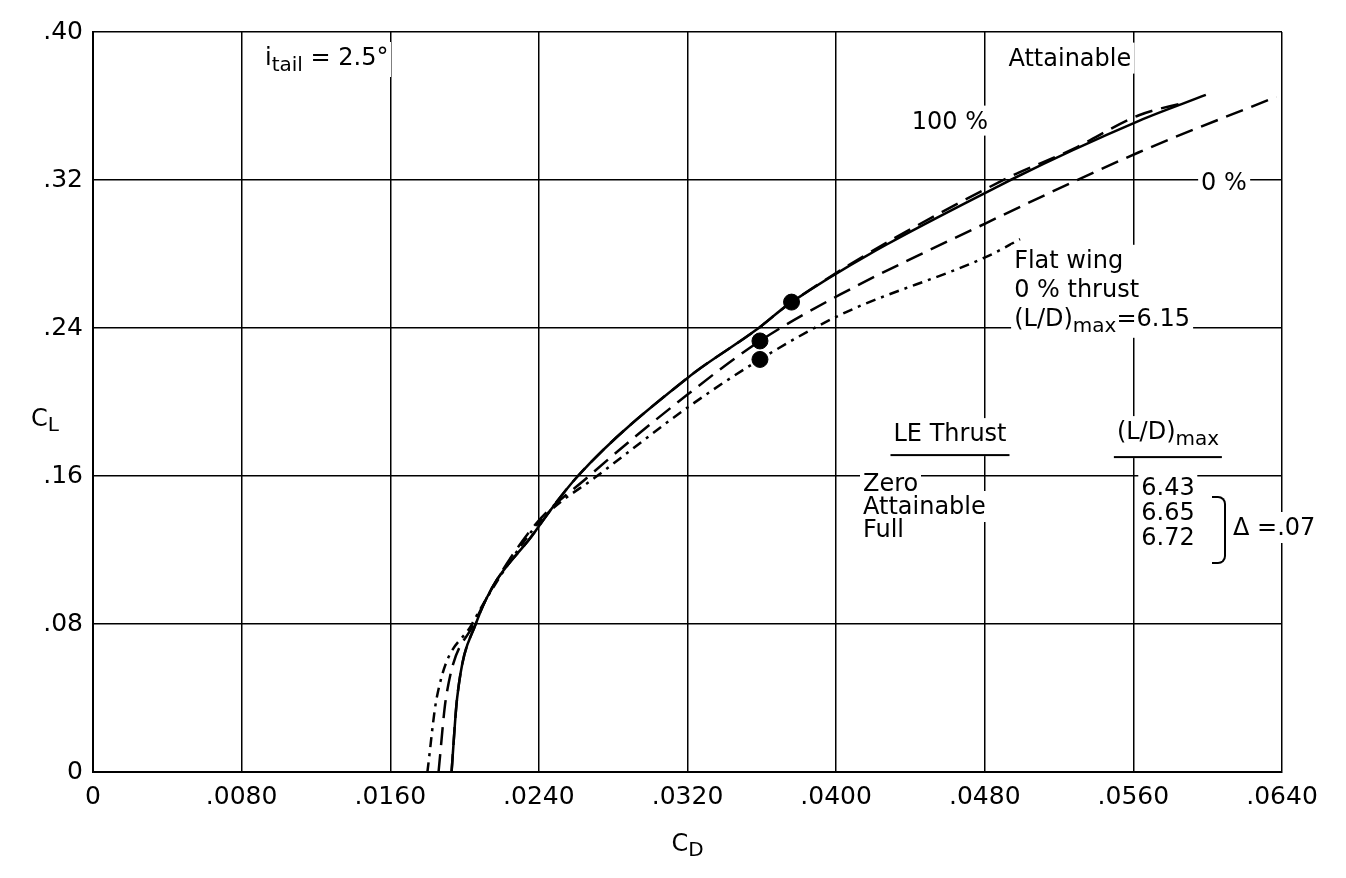  What do you see at coordinates (390, 795) in the screenshot?
I see `x-tick-label: .0160` at bounding box center [390, 795].